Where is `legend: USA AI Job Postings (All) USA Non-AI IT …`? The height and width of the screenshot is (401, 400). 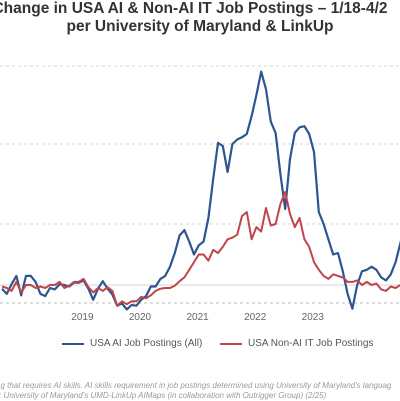 legend: USA AI Job Postings (All) USA Non-AI IT … is located at coordinates (200, 346).